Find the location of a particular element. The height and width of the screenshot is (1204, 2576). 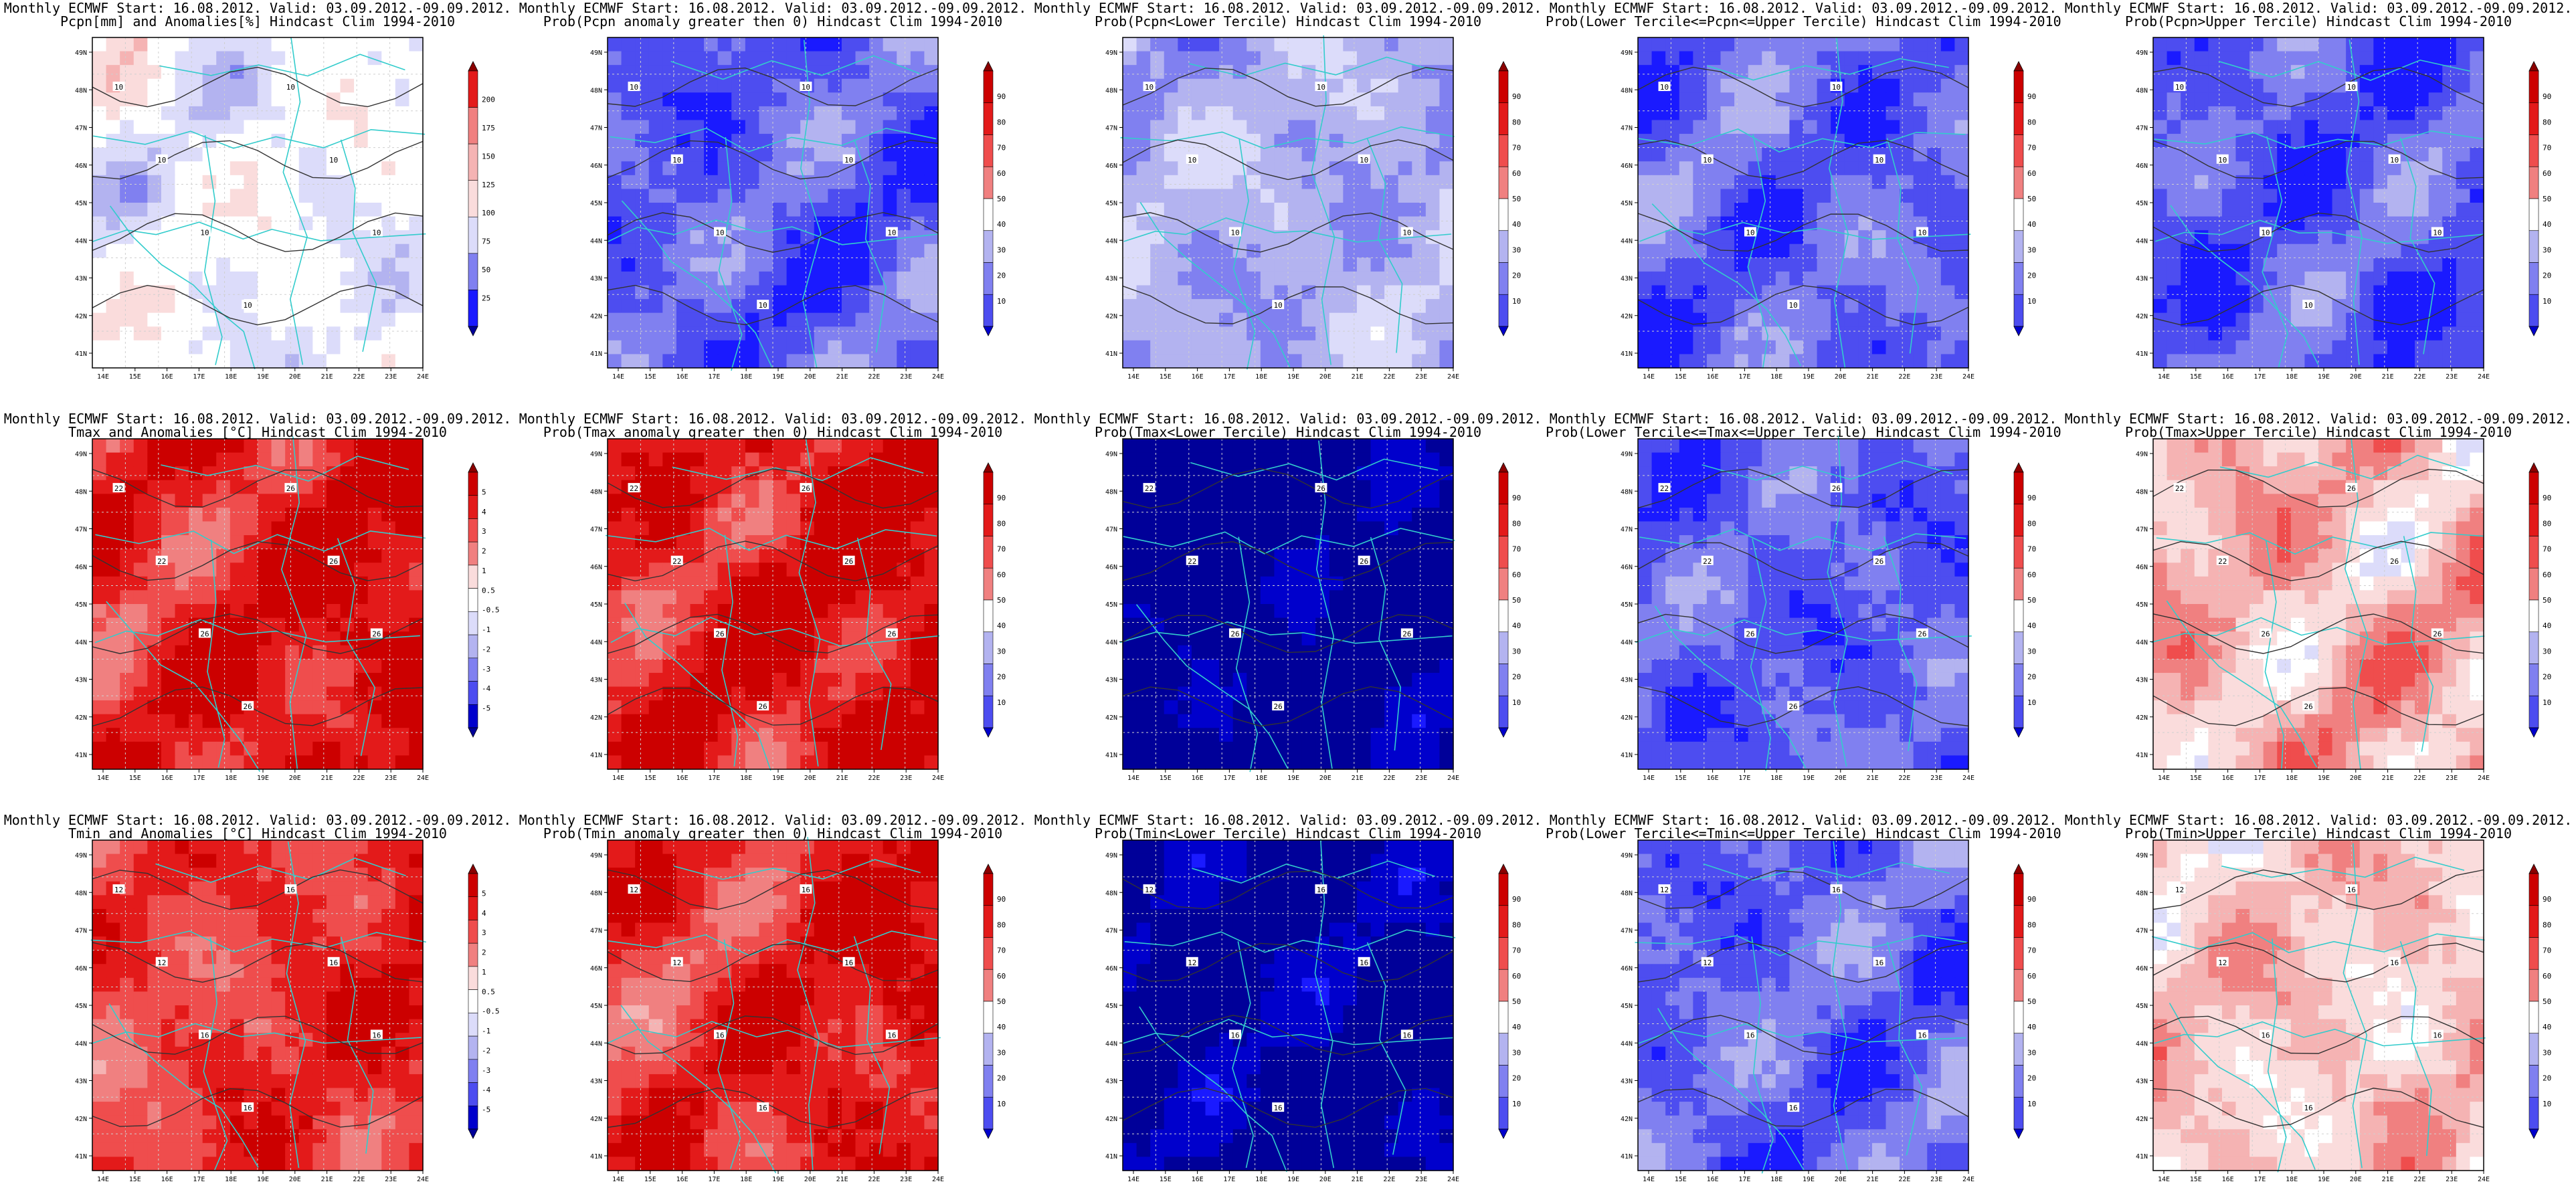

colorbar-label: 20 is located at coordinates (1002, 677).